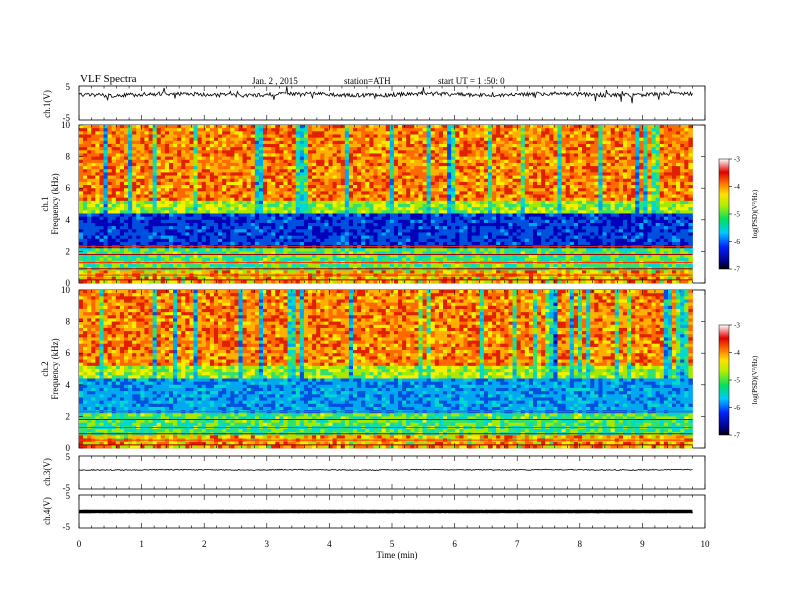 The width and height of the screenshot is (792, 612). Describe the element at coordinates (68, 457) in the screenshot. I see `ch3-ytick-top: 5` at that location.